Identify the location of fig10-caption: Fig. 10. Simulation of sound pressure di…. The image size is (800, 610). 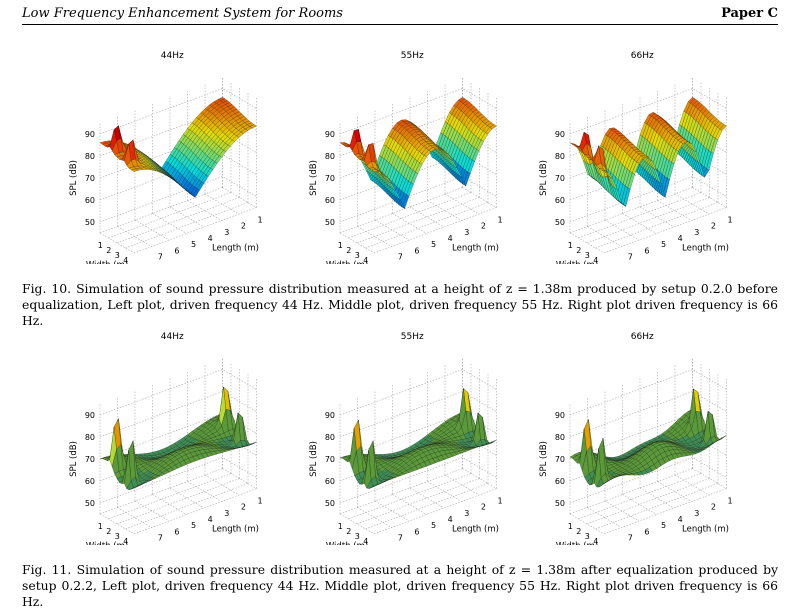
(400, 305).